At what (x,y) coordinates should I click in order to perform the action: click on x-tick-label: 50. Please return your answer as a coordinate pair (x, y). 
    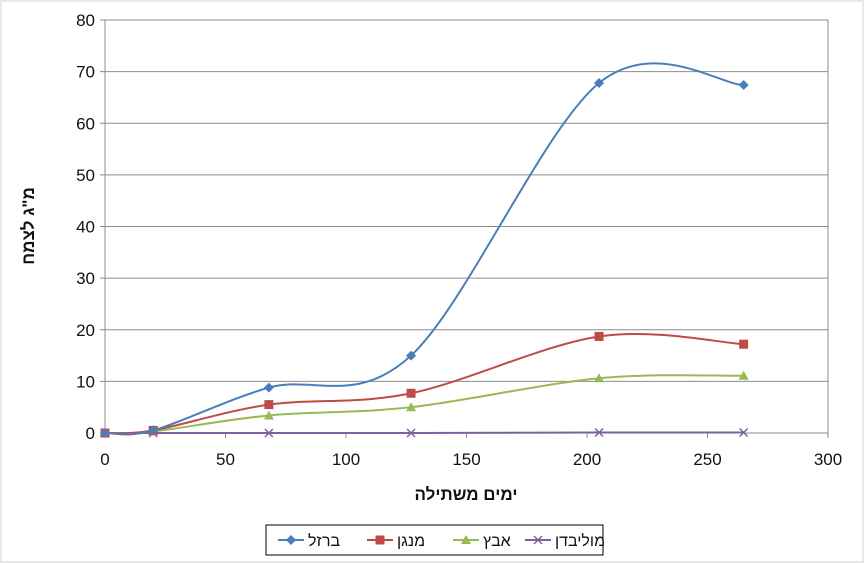
    Looking at the image, I should click on (225, 459).